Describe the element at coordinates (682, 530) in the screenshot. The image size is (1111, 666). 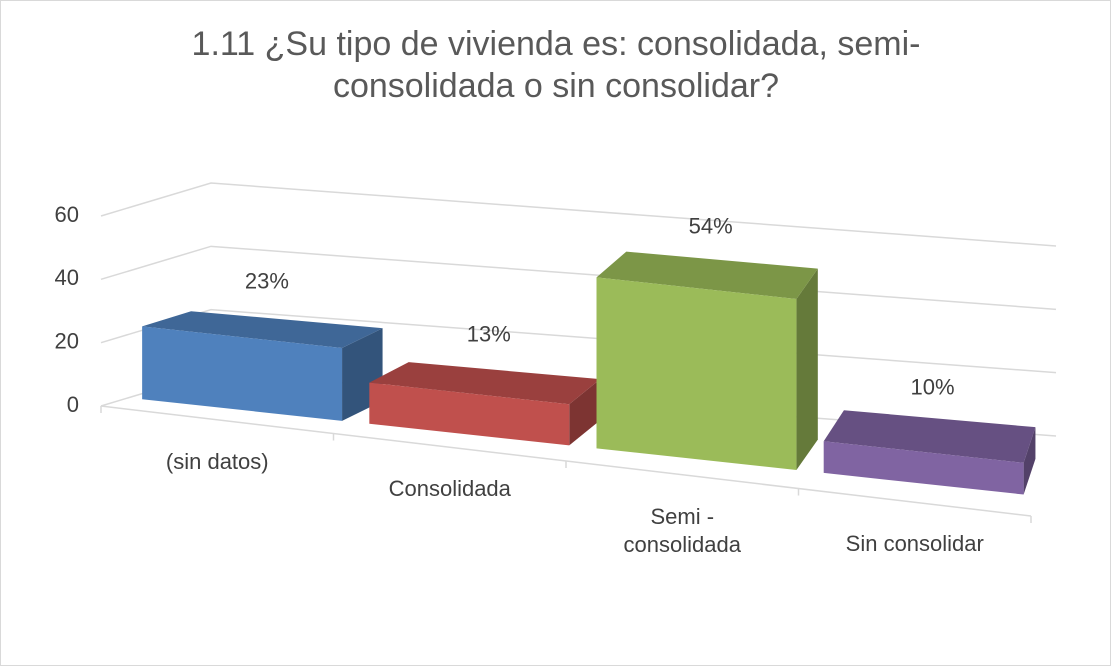
I see `x-tick-label: Semi - consolidada` at that location.